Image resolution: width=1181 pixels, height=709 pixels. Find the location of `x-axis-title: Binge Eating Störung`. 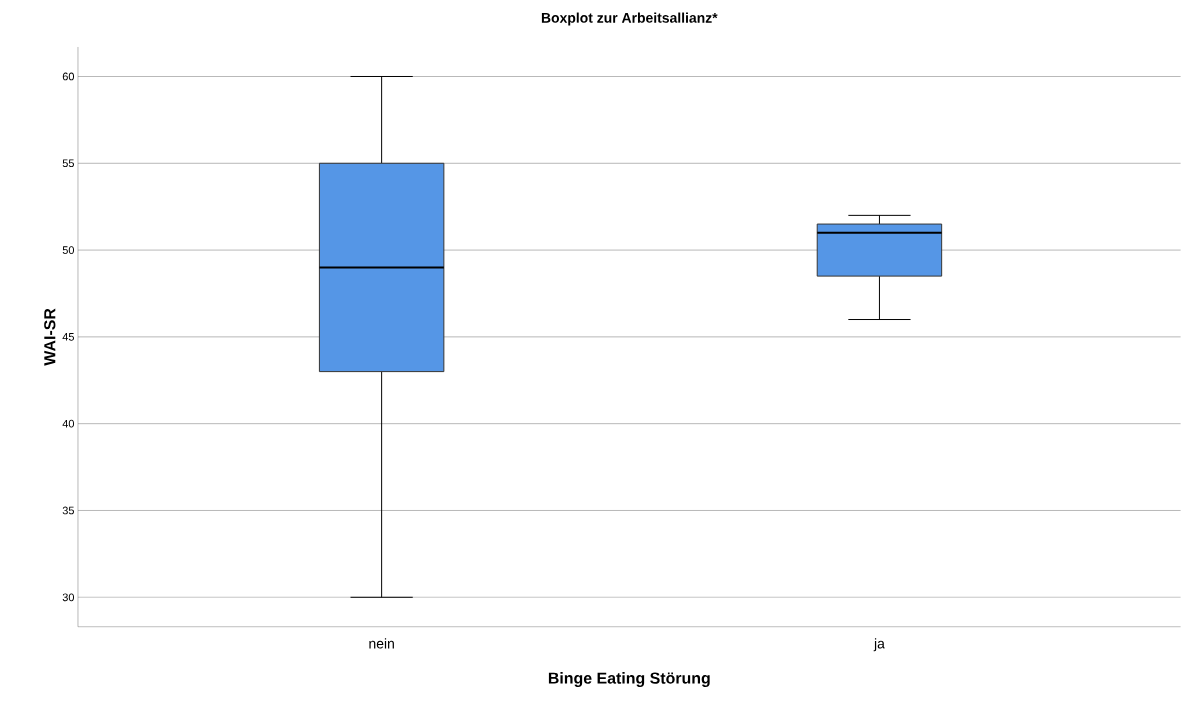

x-axis-title: Binge Eating Störung is located at coordinates (629, 680).